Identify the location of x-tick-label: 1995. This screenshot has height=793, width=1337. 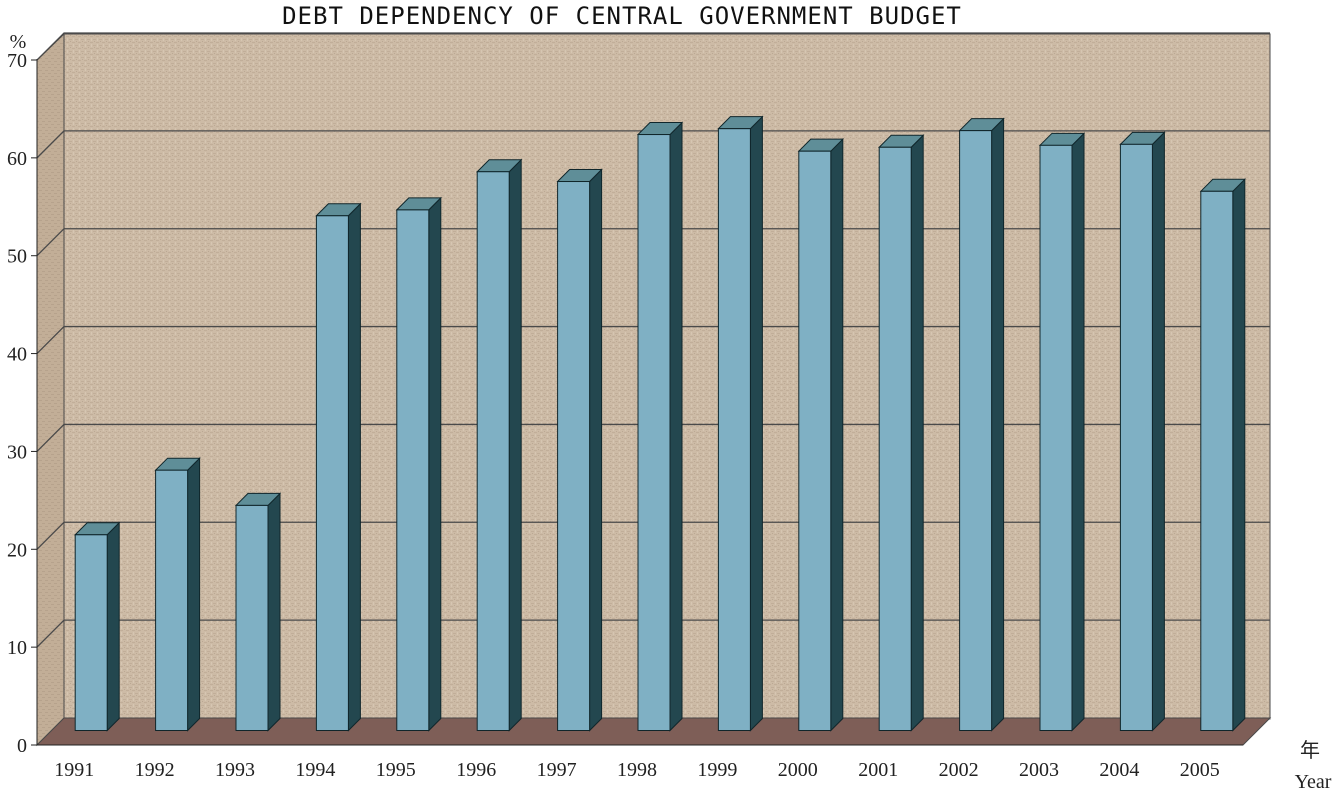
(396, 770).